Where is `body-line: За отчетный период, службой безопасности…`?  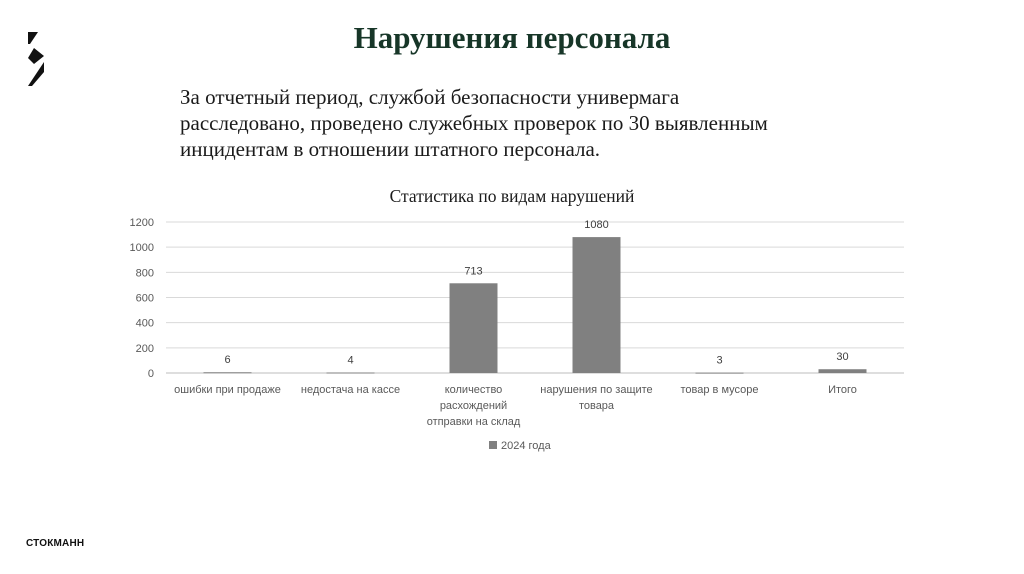 body-line: За отчетный период, службой безопасности… is located at coordinates (430, 97).